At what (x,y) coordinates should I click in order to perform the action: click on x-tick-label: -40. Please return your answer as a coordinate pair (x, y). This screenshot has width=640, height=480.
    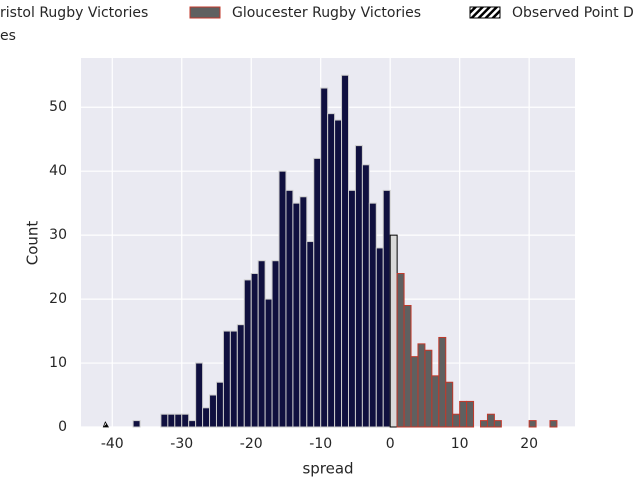
    Looking at the image, I should click on (112, 444).